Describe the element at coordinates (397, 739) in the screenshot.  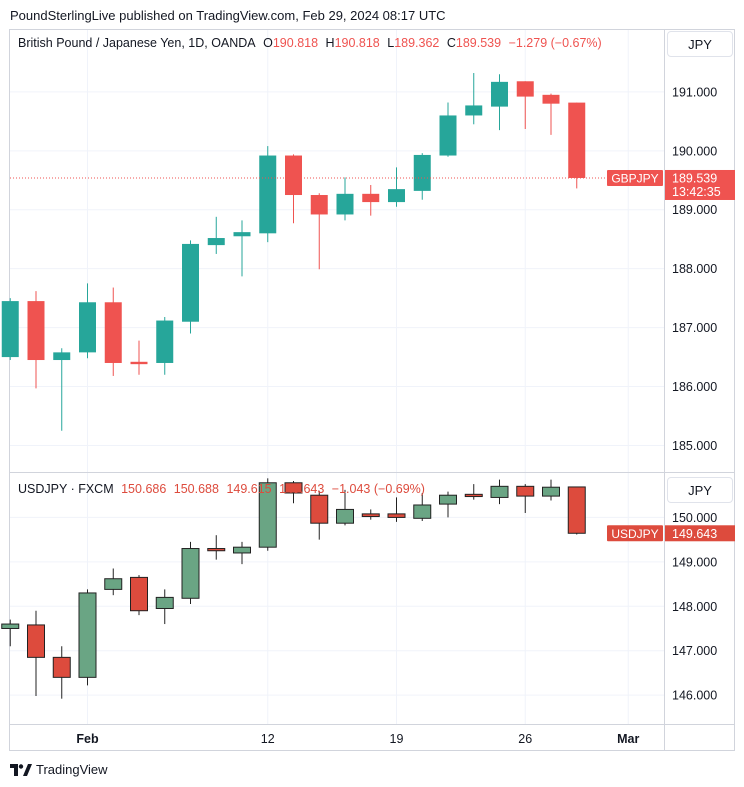
I see `x-tick-label: 19` at that location.